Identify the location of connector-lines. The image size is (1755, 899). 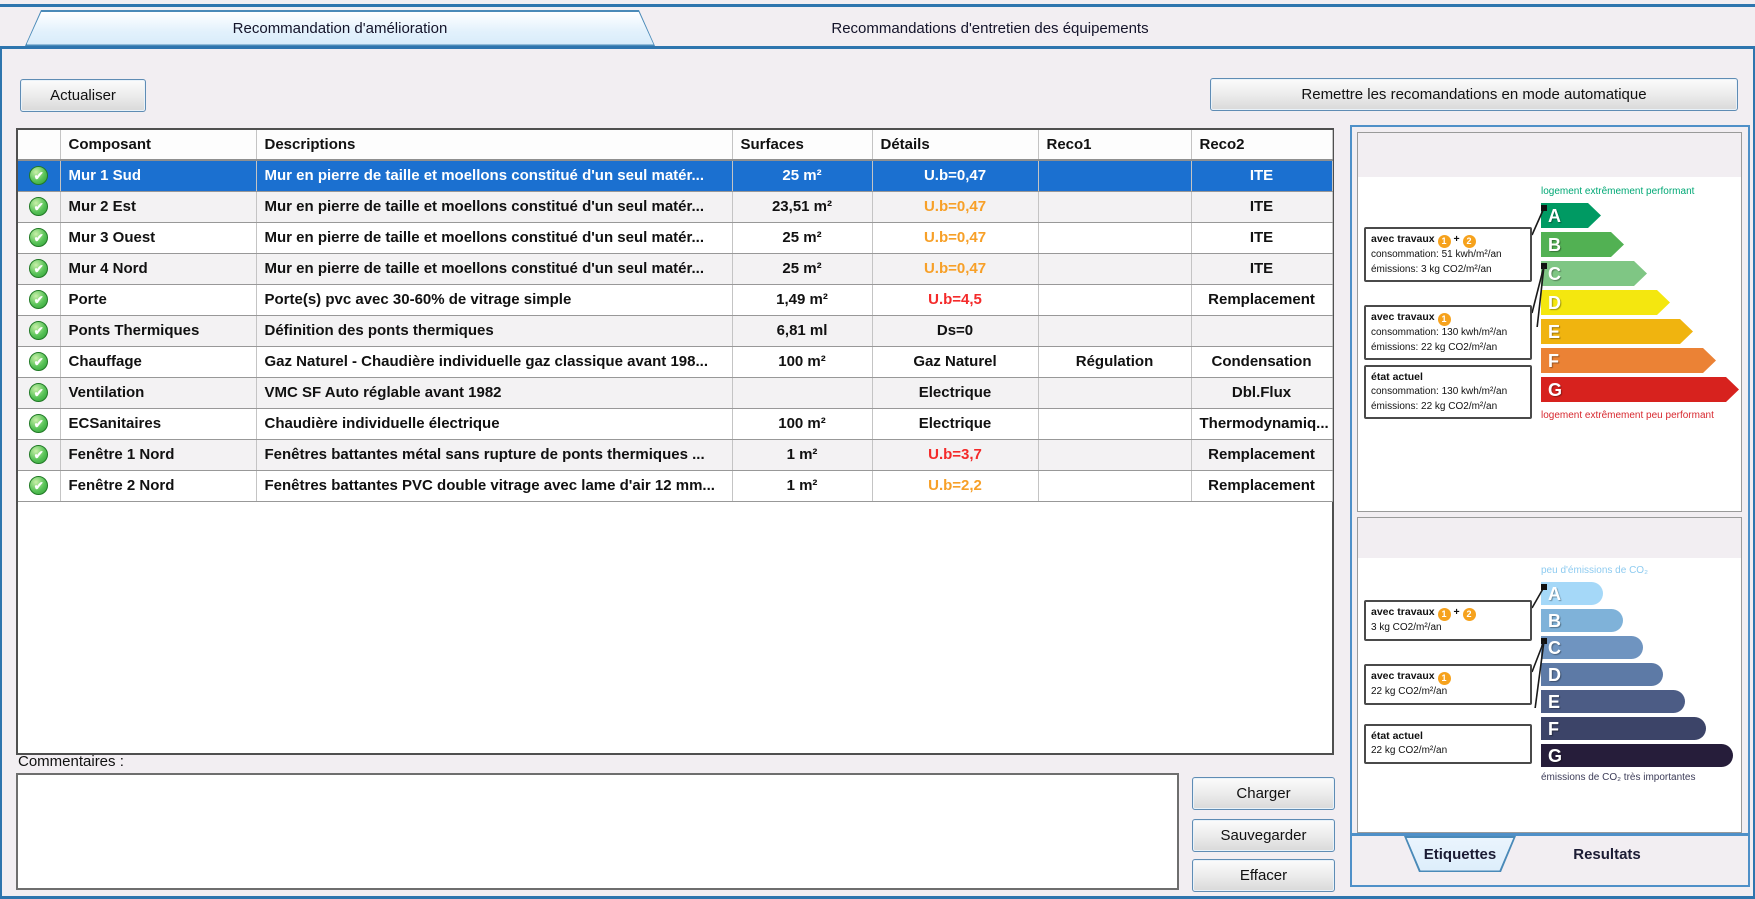
(1539, 646).